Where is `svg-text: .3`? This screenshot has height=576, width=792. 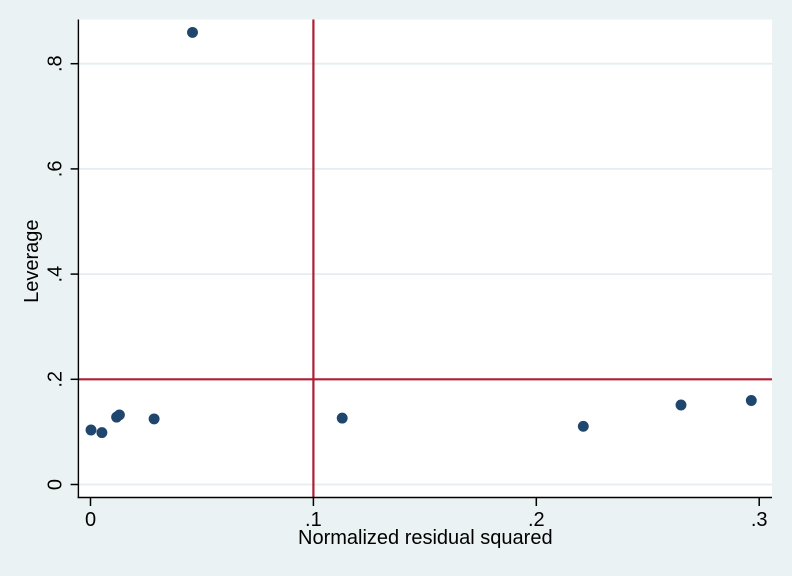
svg-text: .3 is located at coordinates (759, 520).